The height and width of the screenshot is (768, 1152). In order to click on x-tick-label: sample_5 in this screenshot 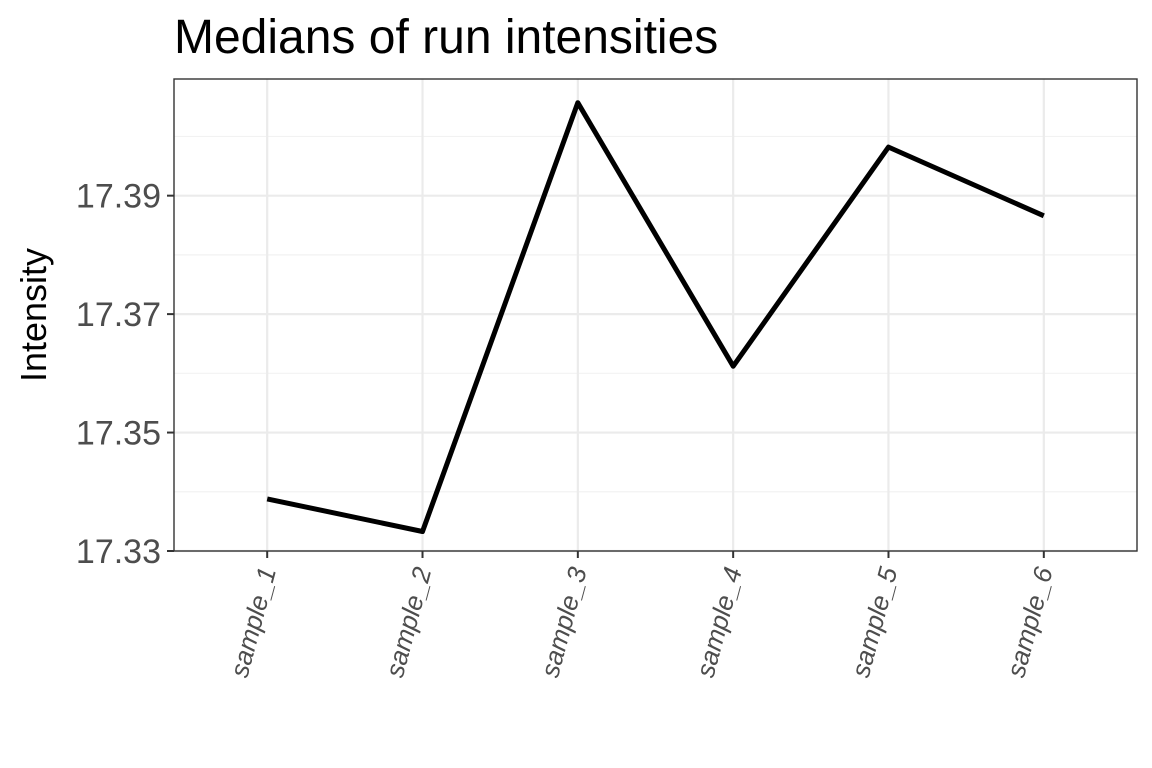, I will do `click(874, 621)`.